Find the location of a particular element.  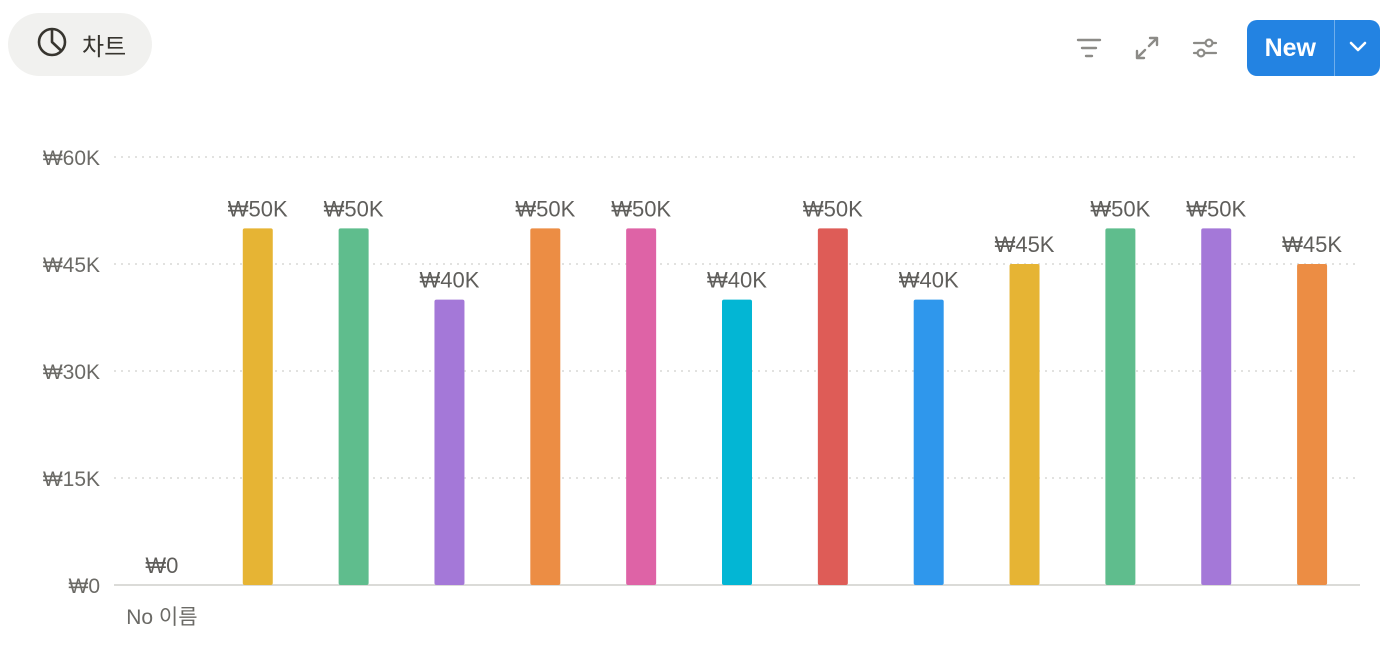

y-tick-label: ₩45K is located at coordinates (71, 265).